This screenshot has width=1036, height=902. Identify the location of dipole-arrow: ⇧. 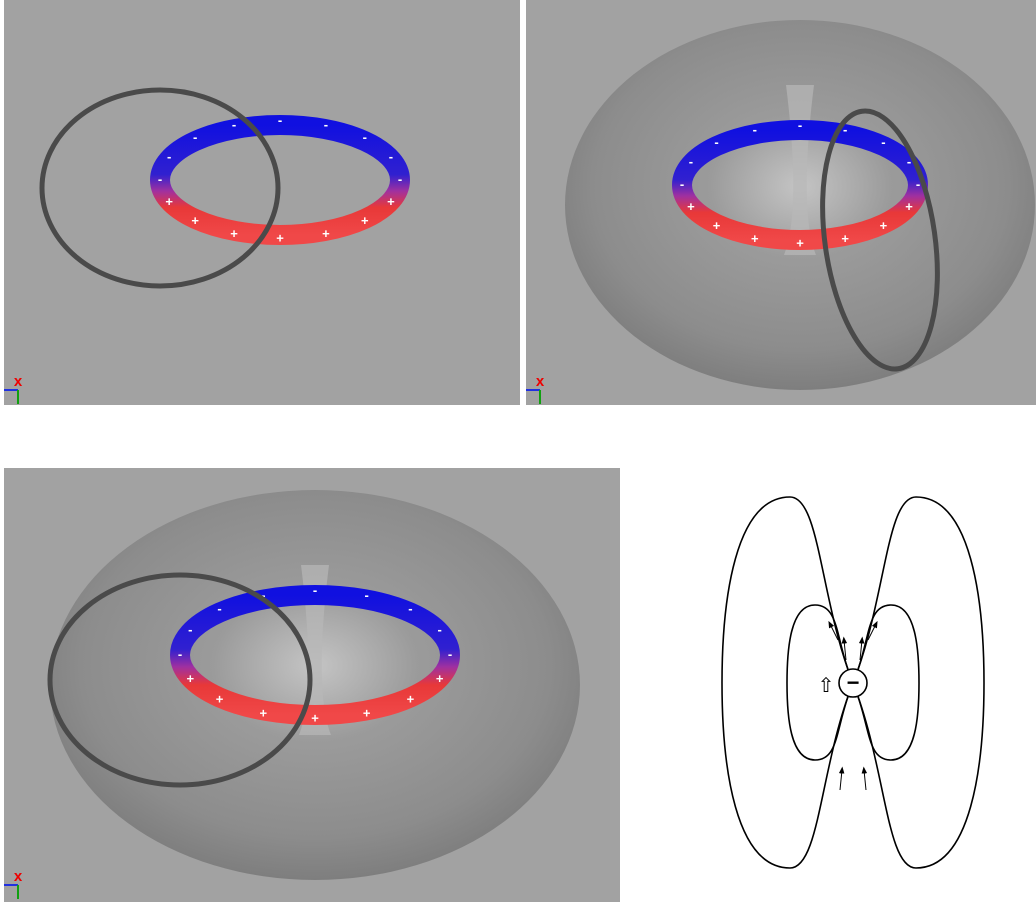
(826, 686).